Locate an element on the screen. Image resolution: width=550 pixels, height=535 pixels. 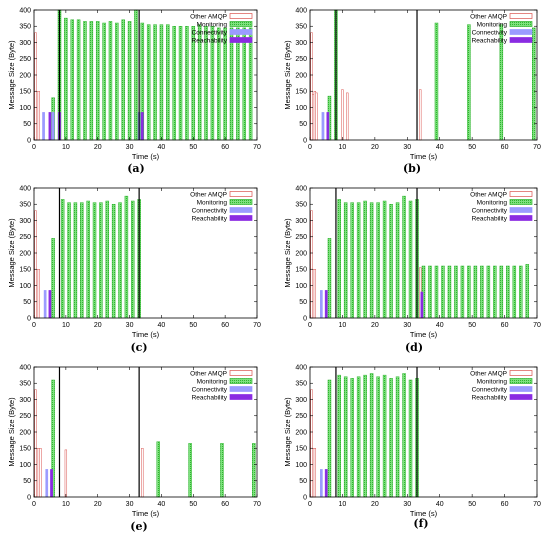
x-tick-label: 0 is located at coordinates (310, 504).